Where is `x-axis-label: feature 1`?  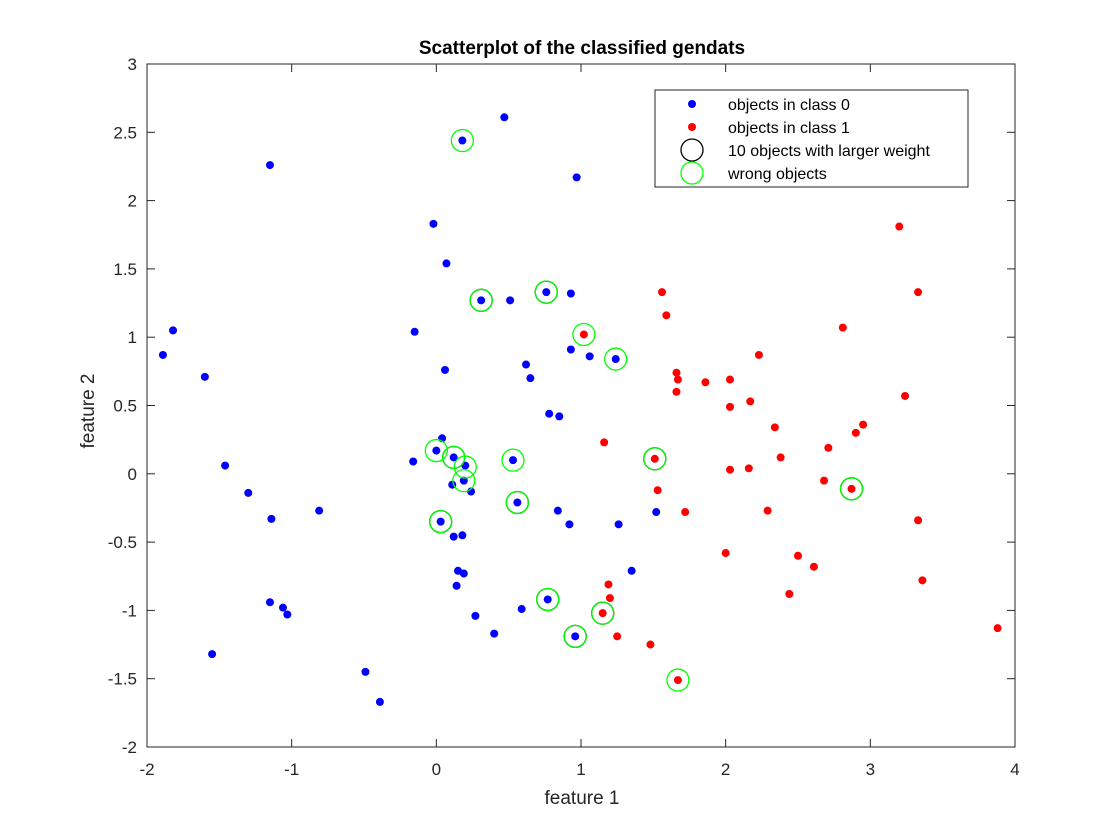
x-axis-label: feature 1 is located at coordinates (582, 798).